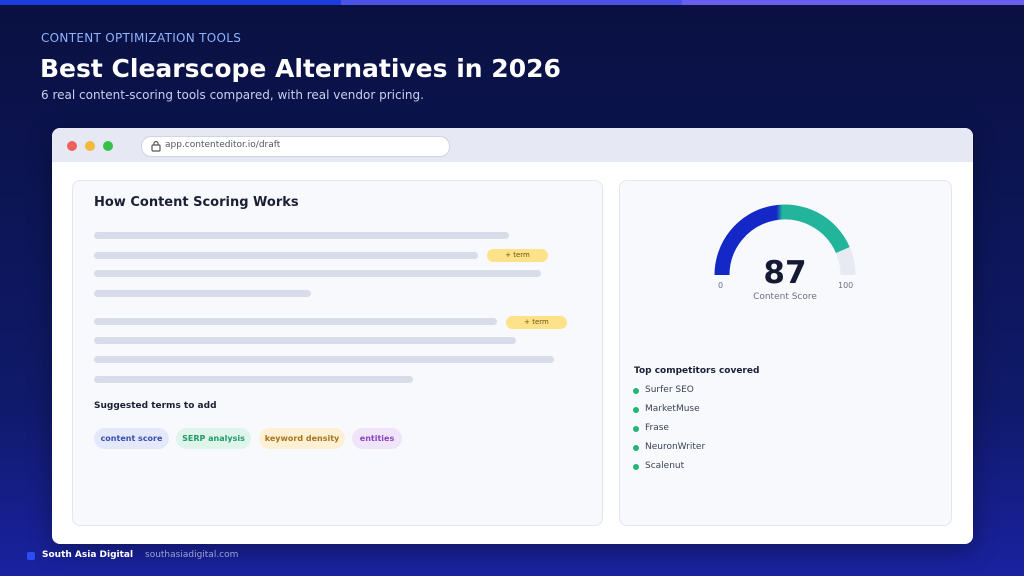 Image resolution: width=1024 pixels, height=576 pixels. Describe the element at coordinates (721, 285) in the screenshot. I see `gauge-min: 0` at that location.